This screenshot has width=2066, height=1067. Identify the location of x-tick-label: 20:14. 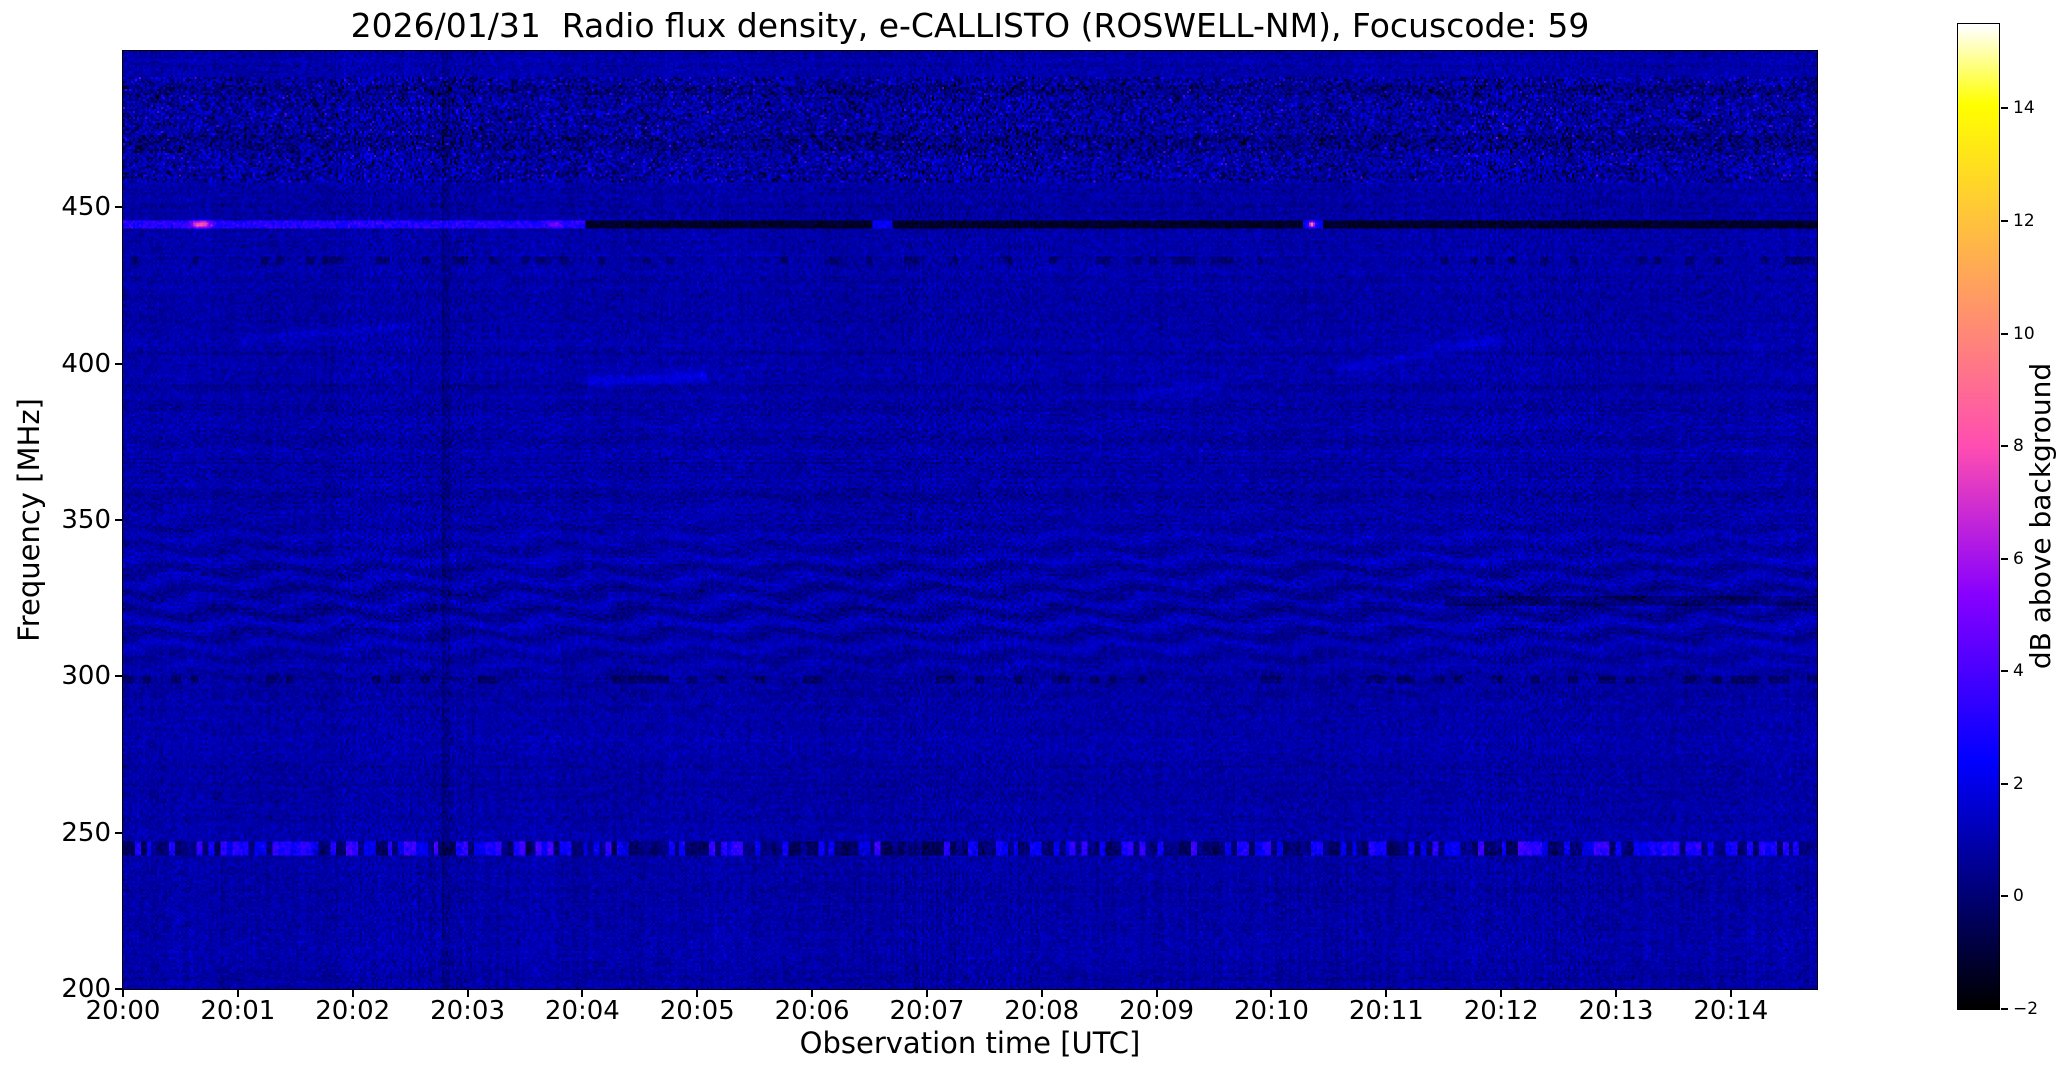
(1731, 1011).